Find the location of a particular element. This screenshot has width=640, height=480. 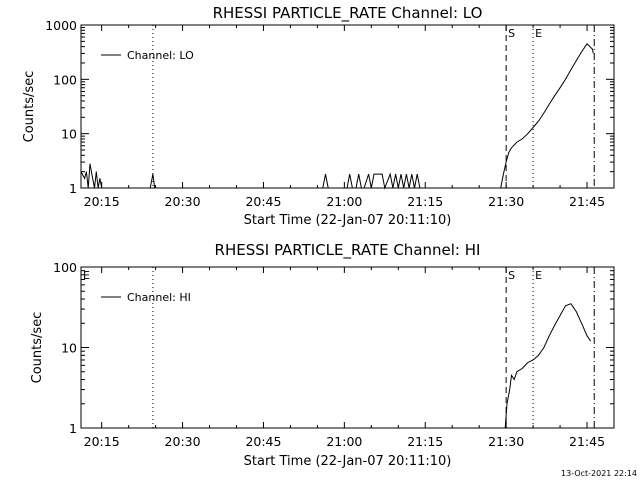

series-line is located at coordinates (548, 366).